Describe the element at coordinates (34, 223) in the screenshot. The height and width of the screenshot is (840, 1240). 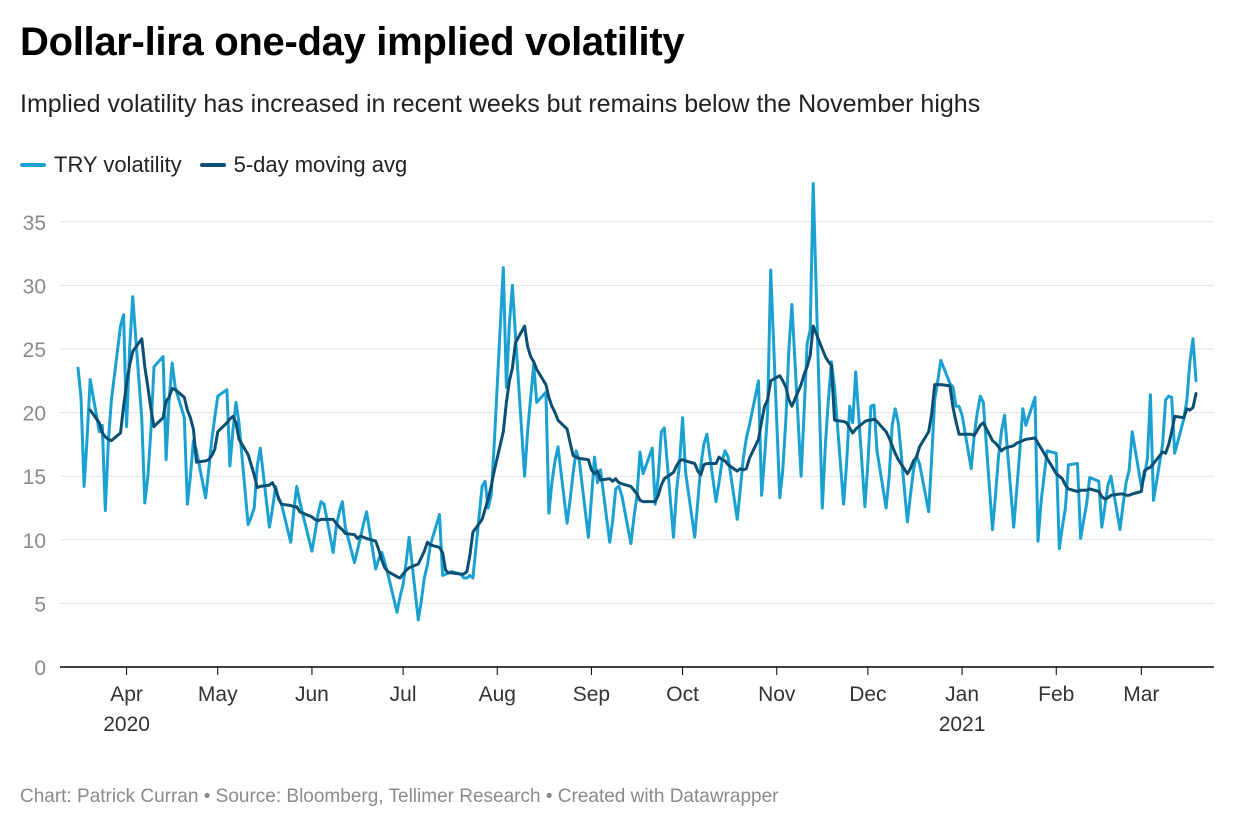
I see `y-tick-label-35: 35` at that location.